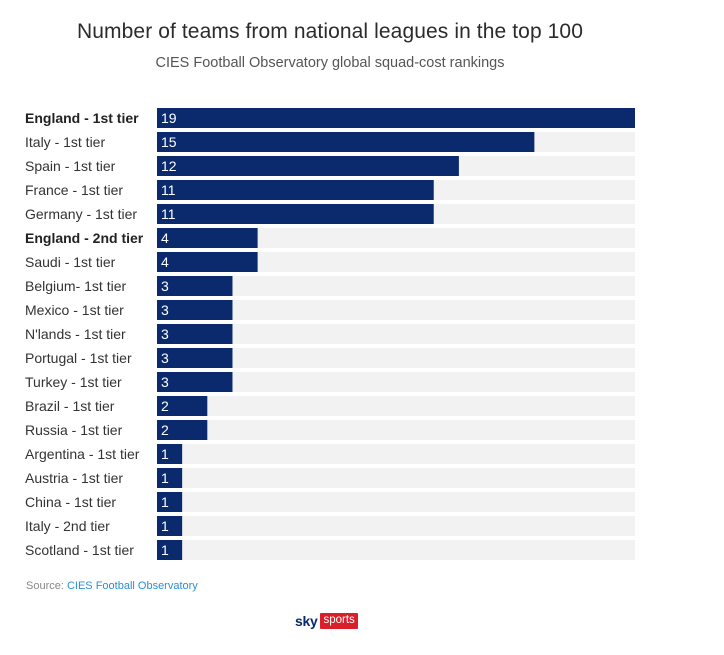 This screenshot has width=724, height=655. What do you see at coordinates (74, 478) in the screenshot?
I see `category-label: Austria - 1st tier` at bounding box center [74, 478].